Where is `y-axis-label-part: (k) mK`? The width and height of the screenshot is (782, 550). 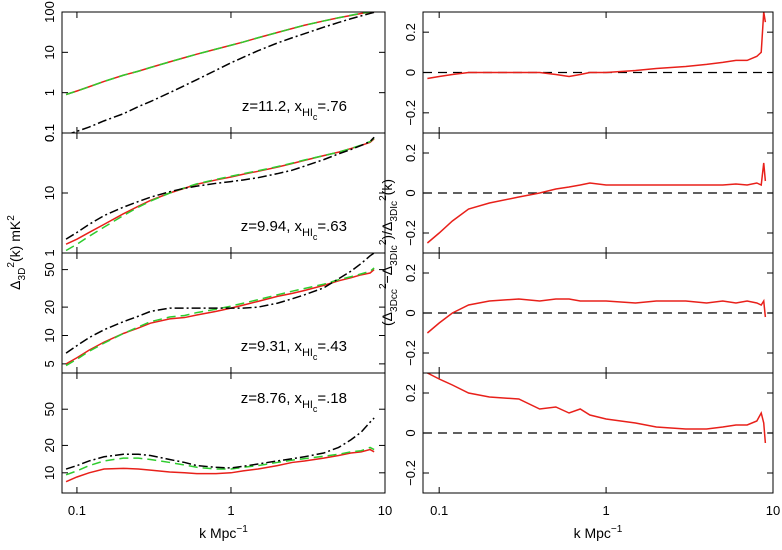
y-axis-label-part: (k) mK is located at coordinates (15, 241).